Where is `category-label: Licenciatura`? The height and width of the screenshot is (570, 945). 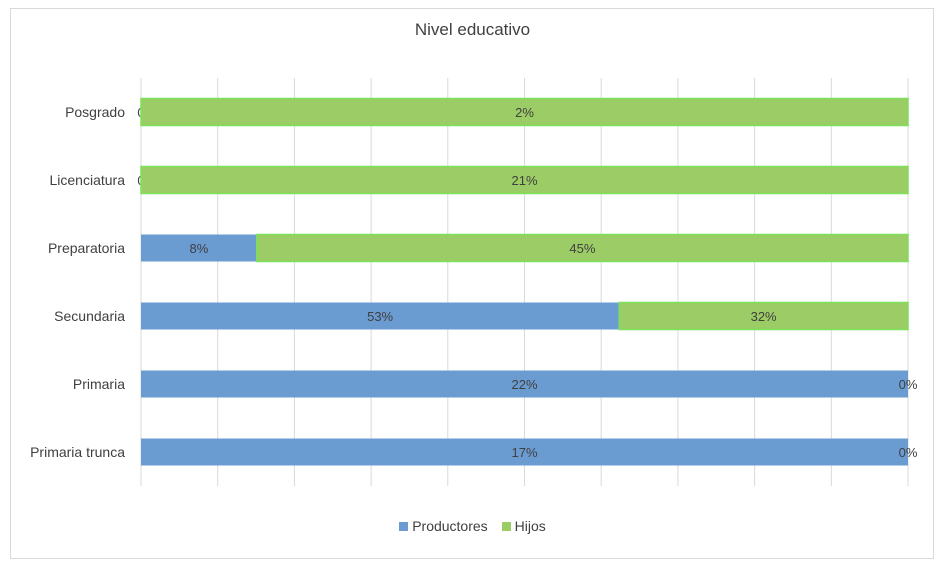 category-label: Licenciatura is located at coordinates (88, 180).